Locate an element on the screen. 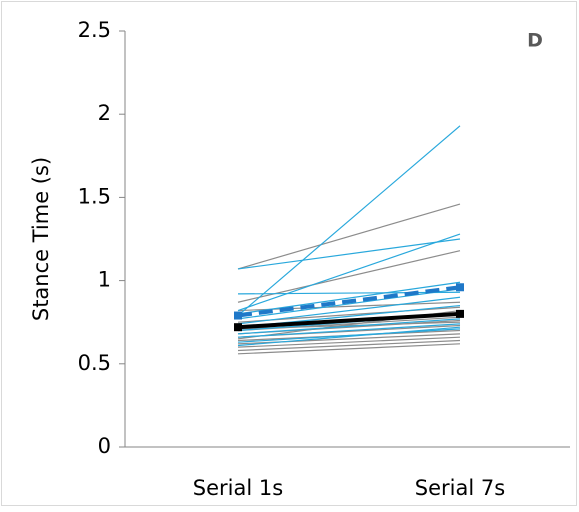 Image resolution: width=579 pixels, height=512 pixels. x-tick-label: Serial 1s is located at coordinates (238, 488).